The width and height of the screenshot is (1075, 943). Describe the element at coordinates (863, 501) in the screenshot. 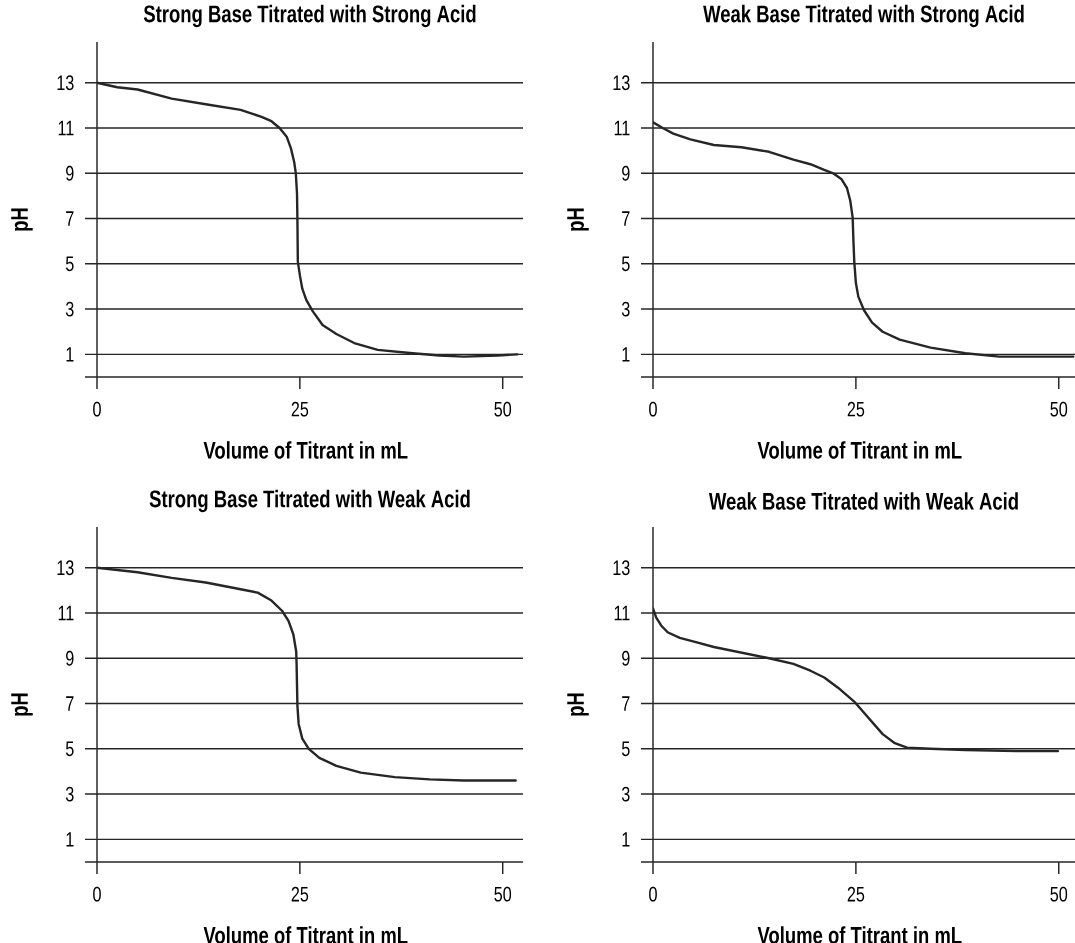

I see `chart-title: Weak Base Titrated with Weak Acid` at that location.